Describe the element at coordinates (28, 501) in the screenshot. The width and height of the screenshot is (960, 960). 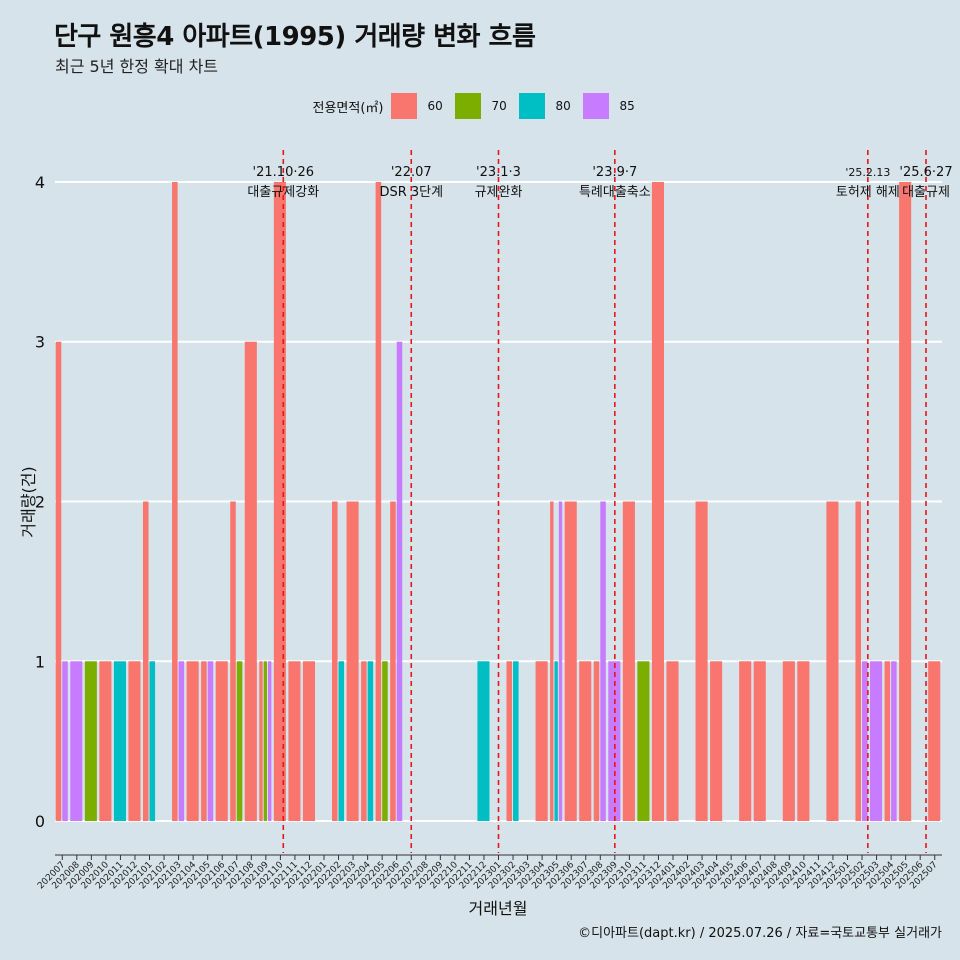
I see `y-axis-title: 거래량(건)` at that location.